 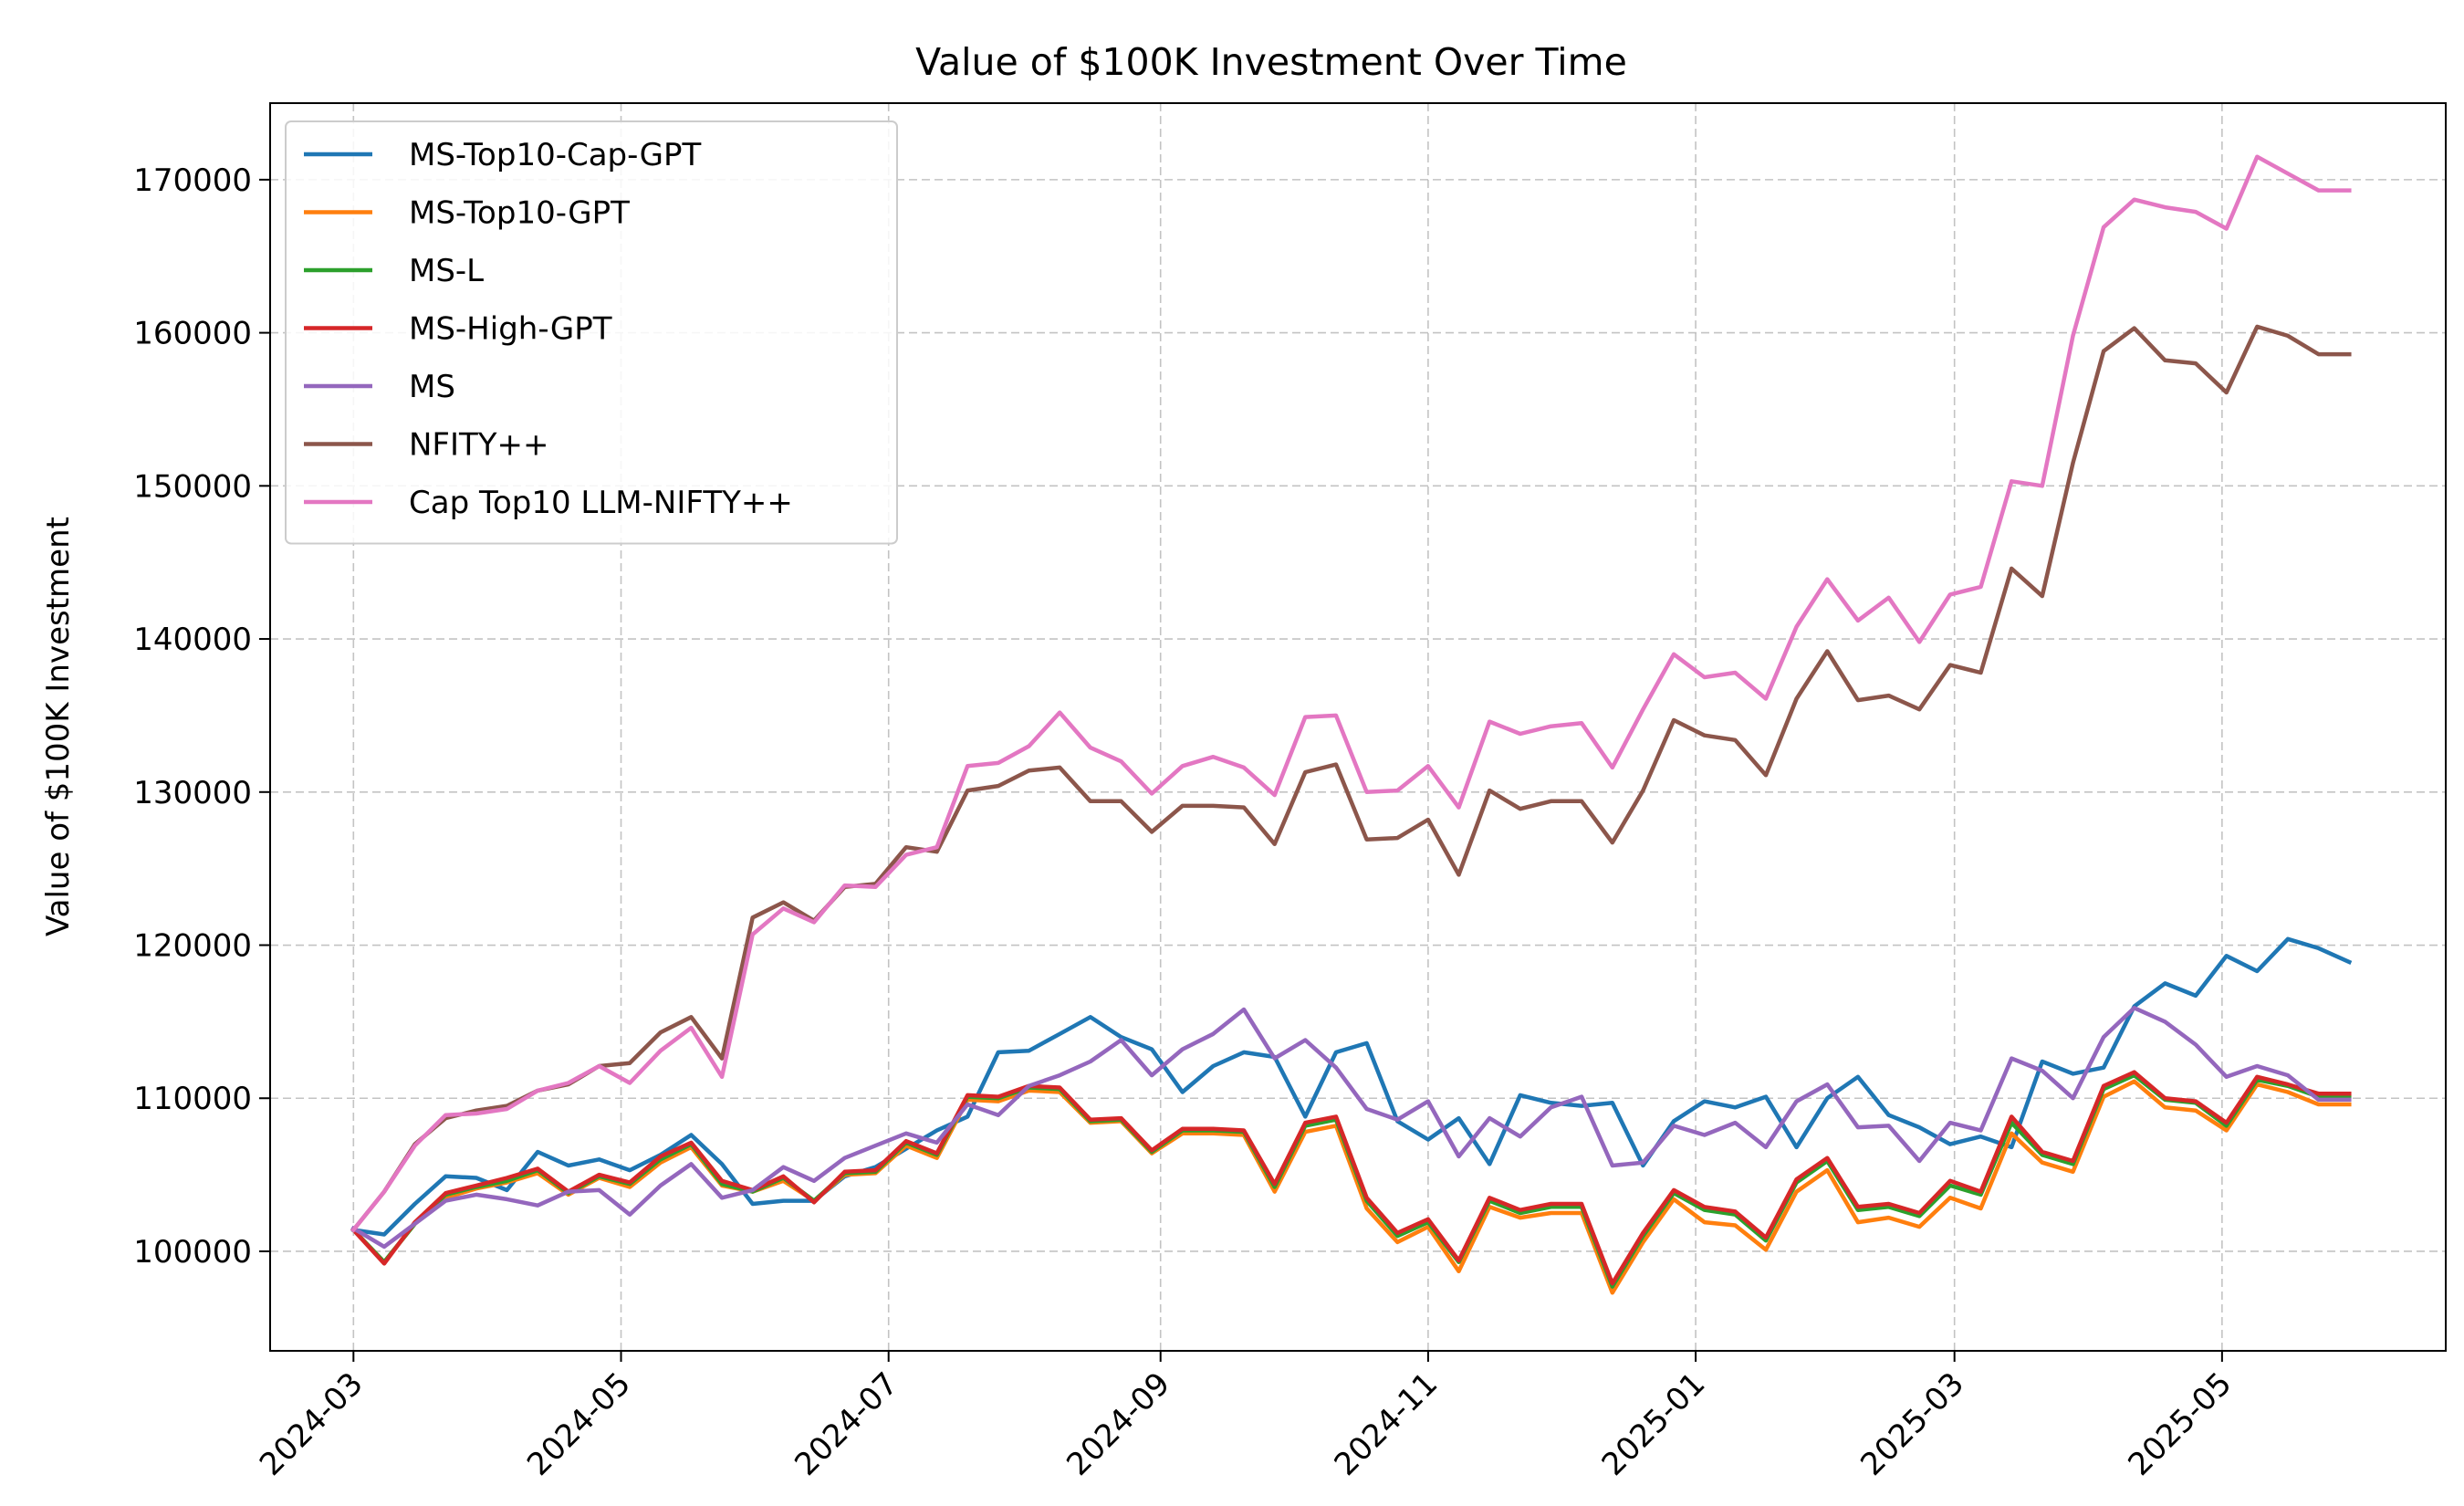 I want to click on legend-label: MS-L, so click(x=446, y=271).